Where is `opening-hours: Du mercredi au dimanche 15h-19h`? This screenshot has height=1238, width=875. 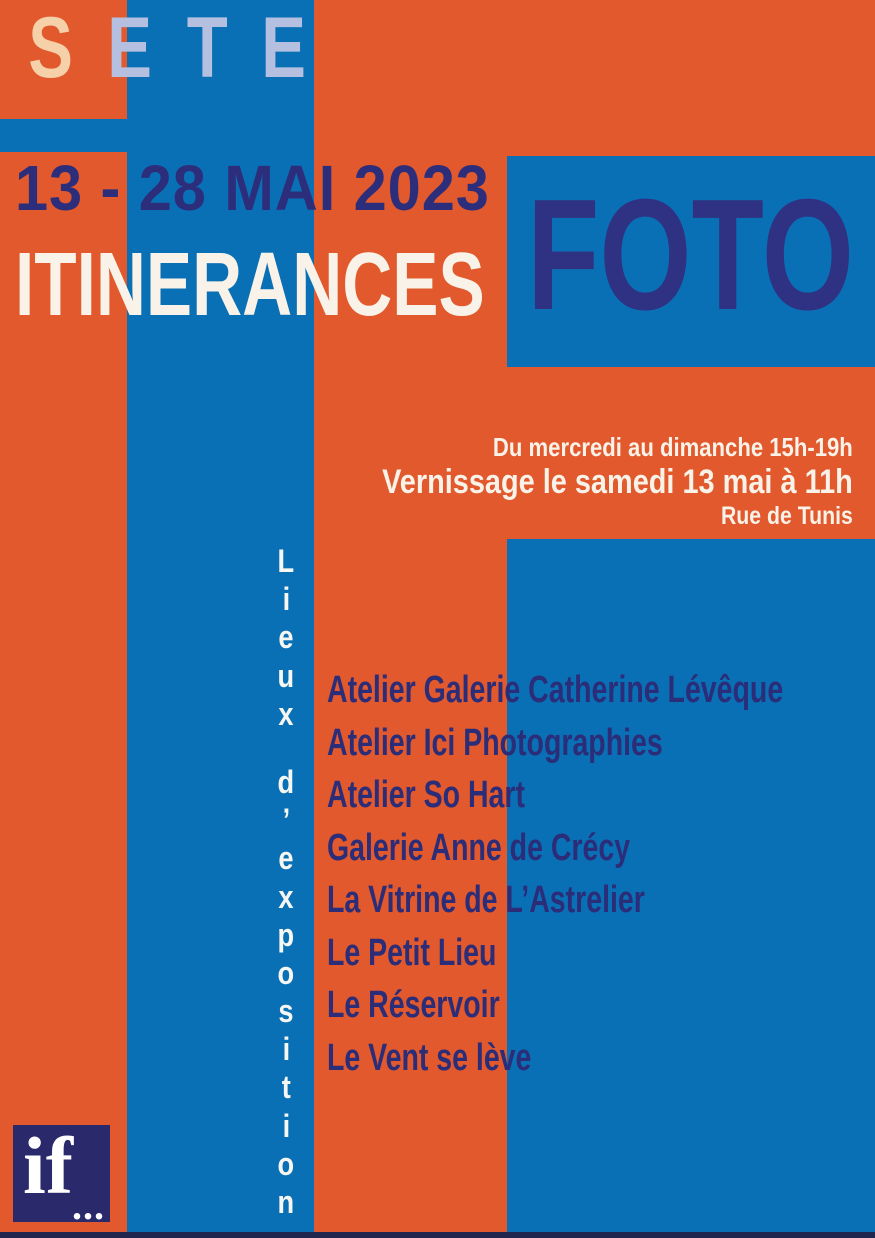
opening-hours: Du mercredi au dimanche 15h-19h is located at coordinates (673, 447).